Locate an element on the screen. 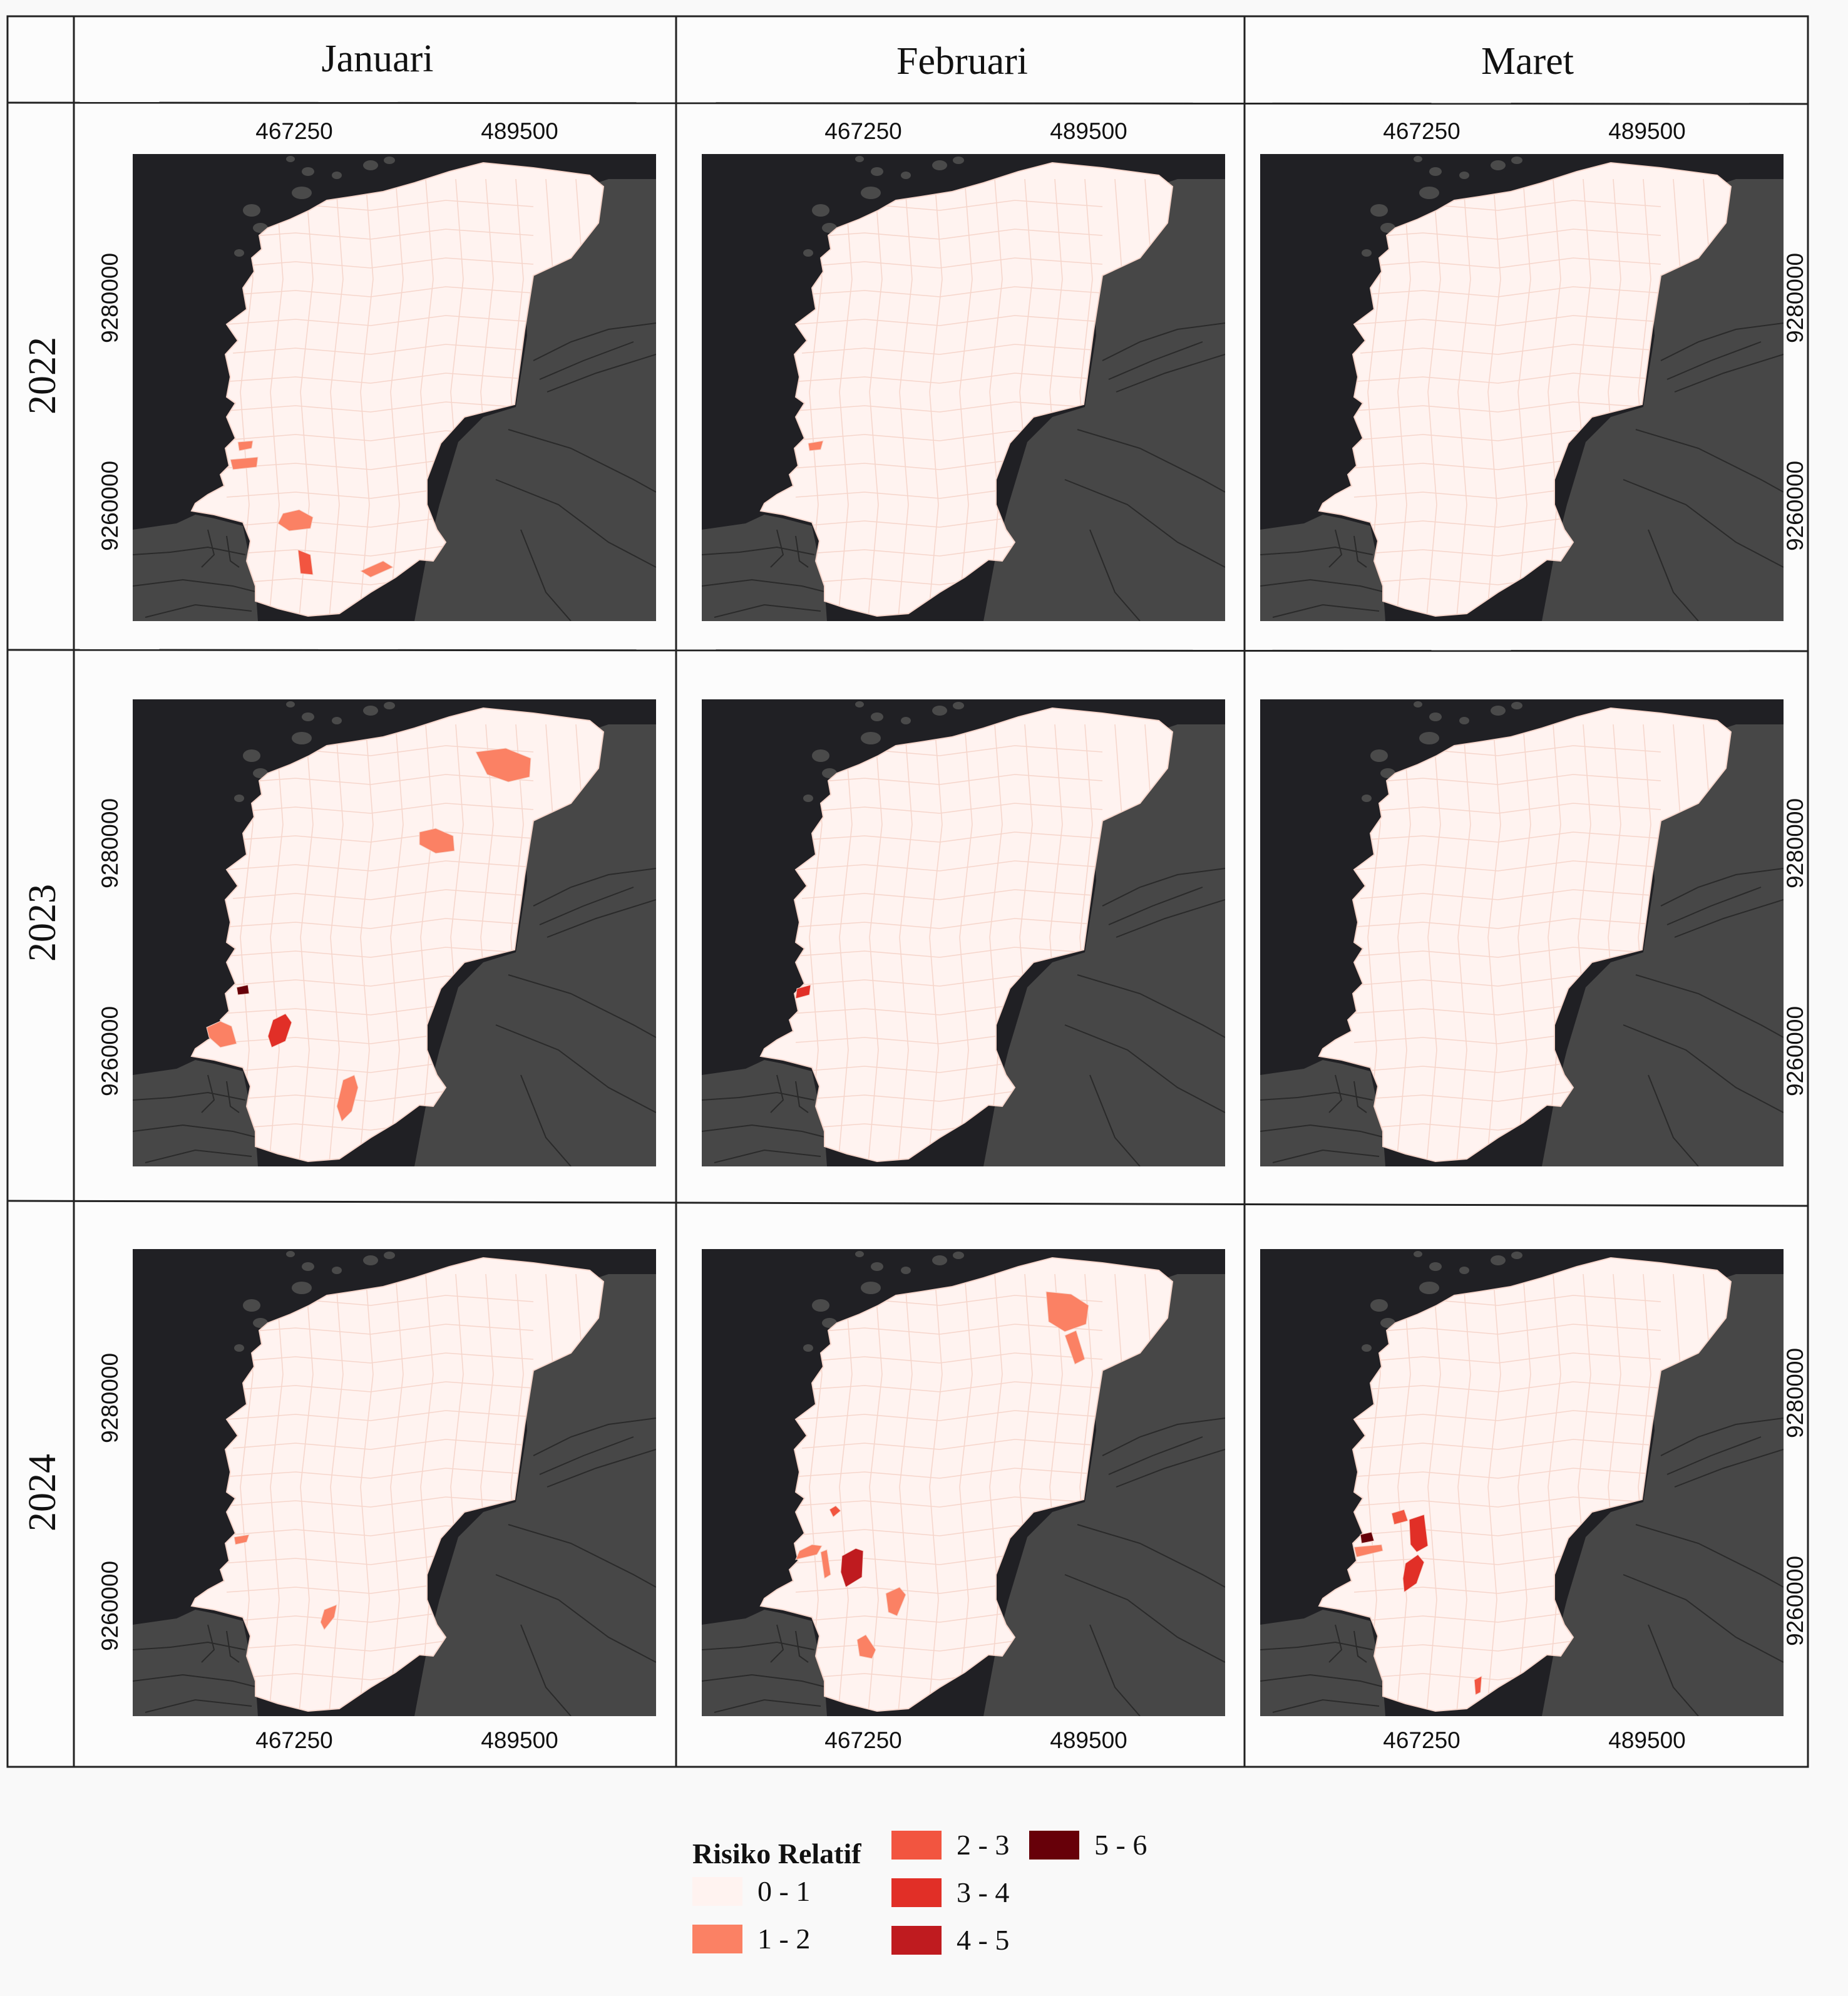  y-tick-label-left: 9280000 is located at coordinates (110, 1398).